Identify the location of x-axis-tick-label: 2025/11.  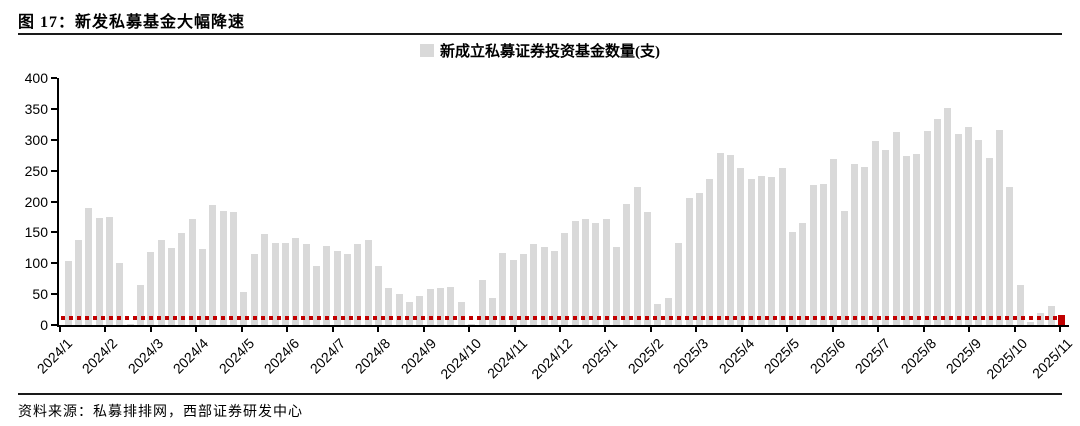
(1052, 358).